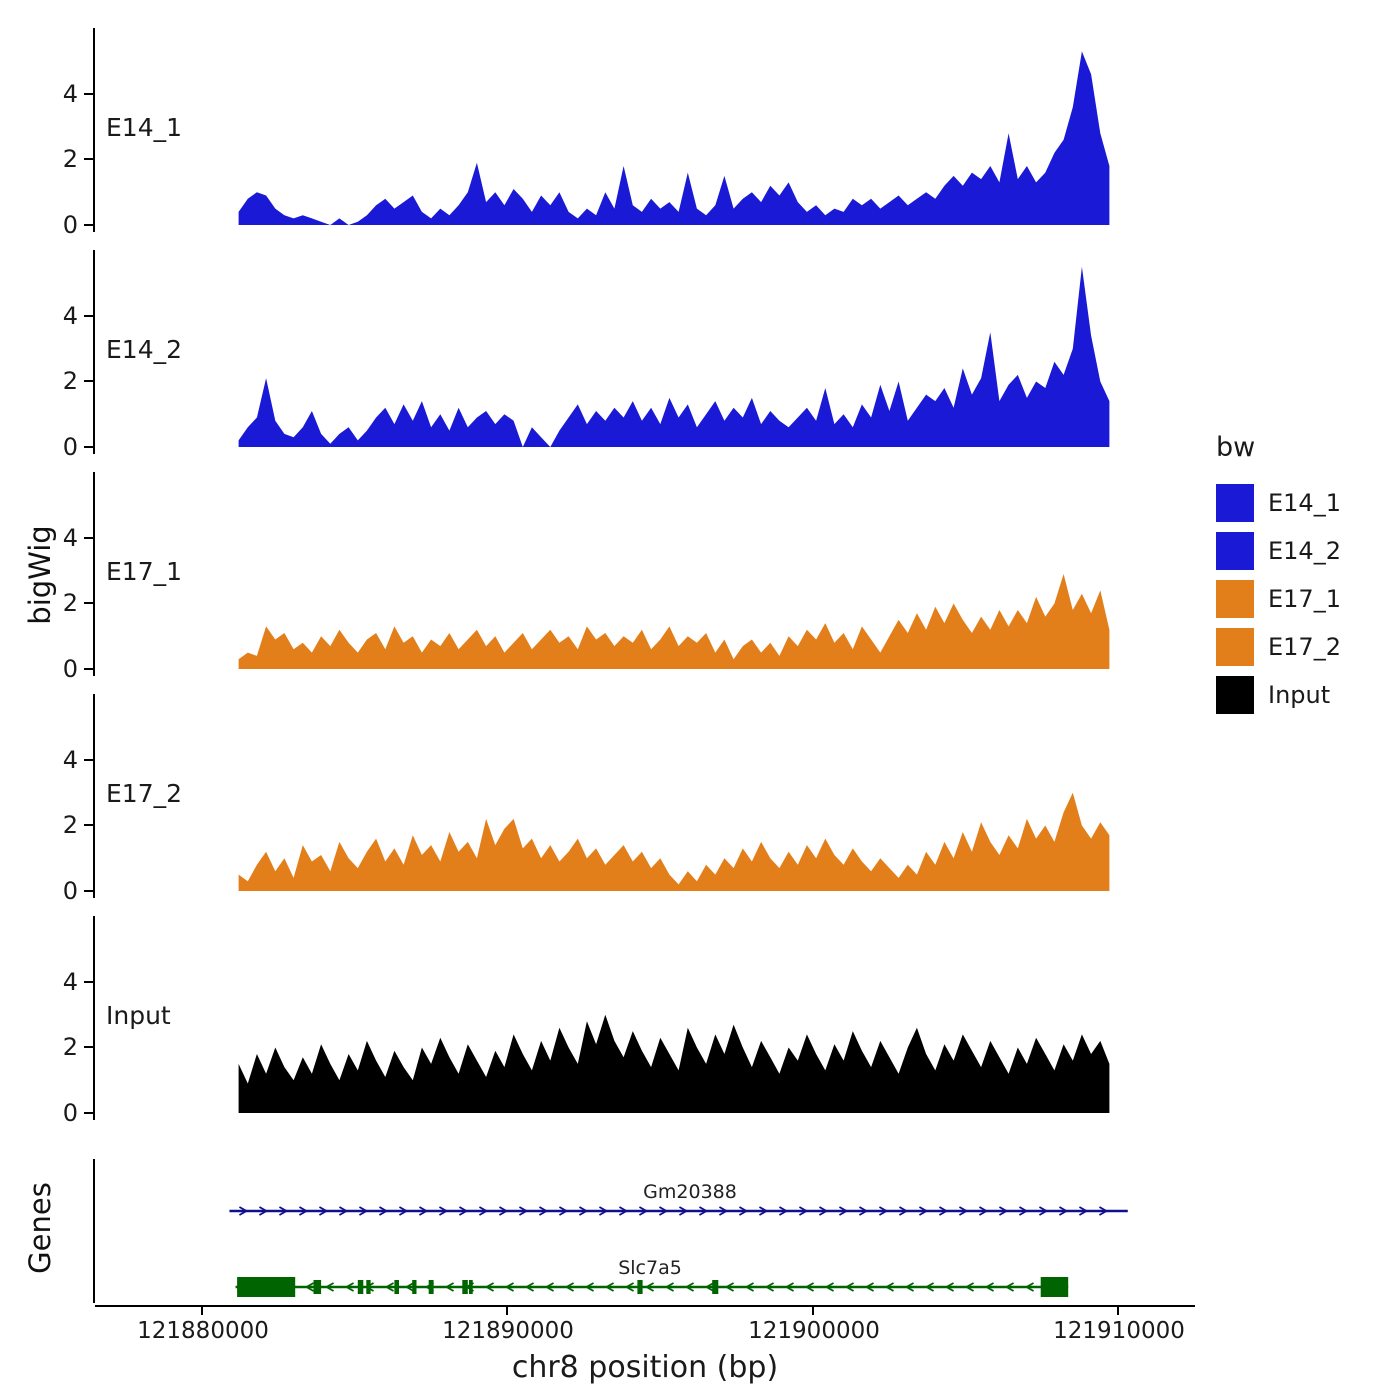  I want to click on legend-label: E17_1, so click(1304, 599).